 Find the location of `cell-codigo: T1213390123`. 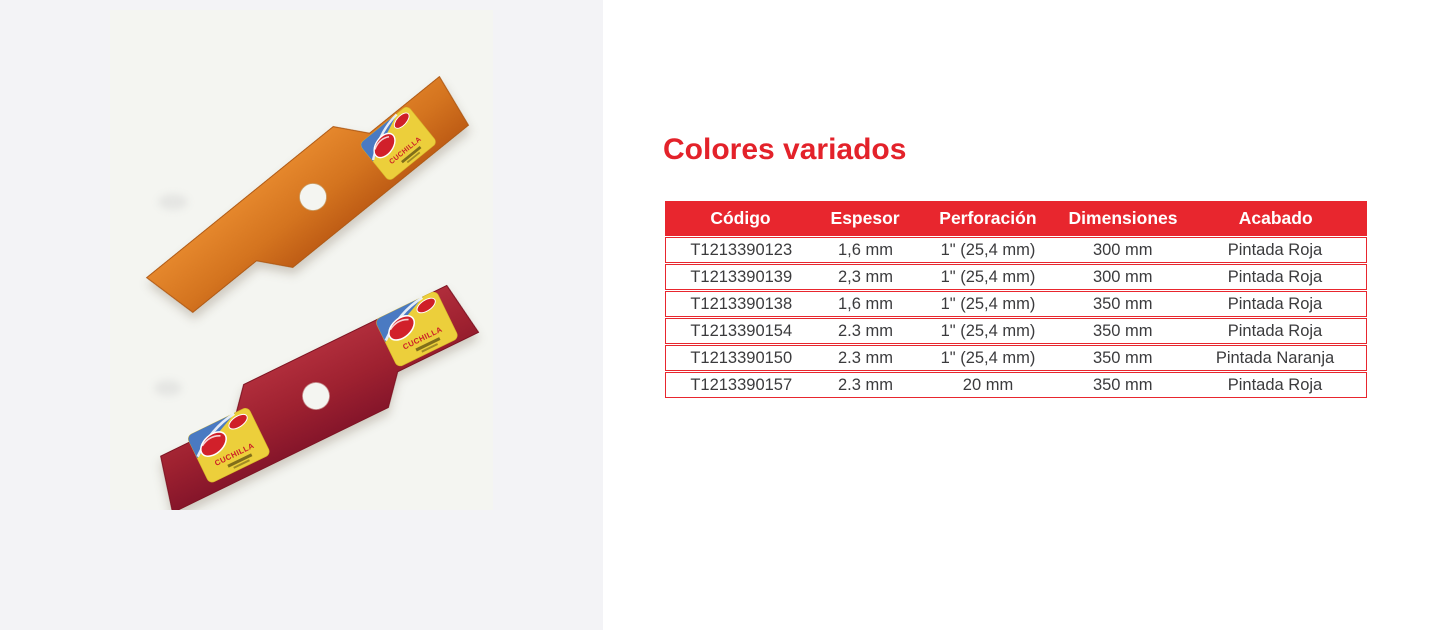

cell-codigo: T1213390123 is located at coordinates (741, 250).